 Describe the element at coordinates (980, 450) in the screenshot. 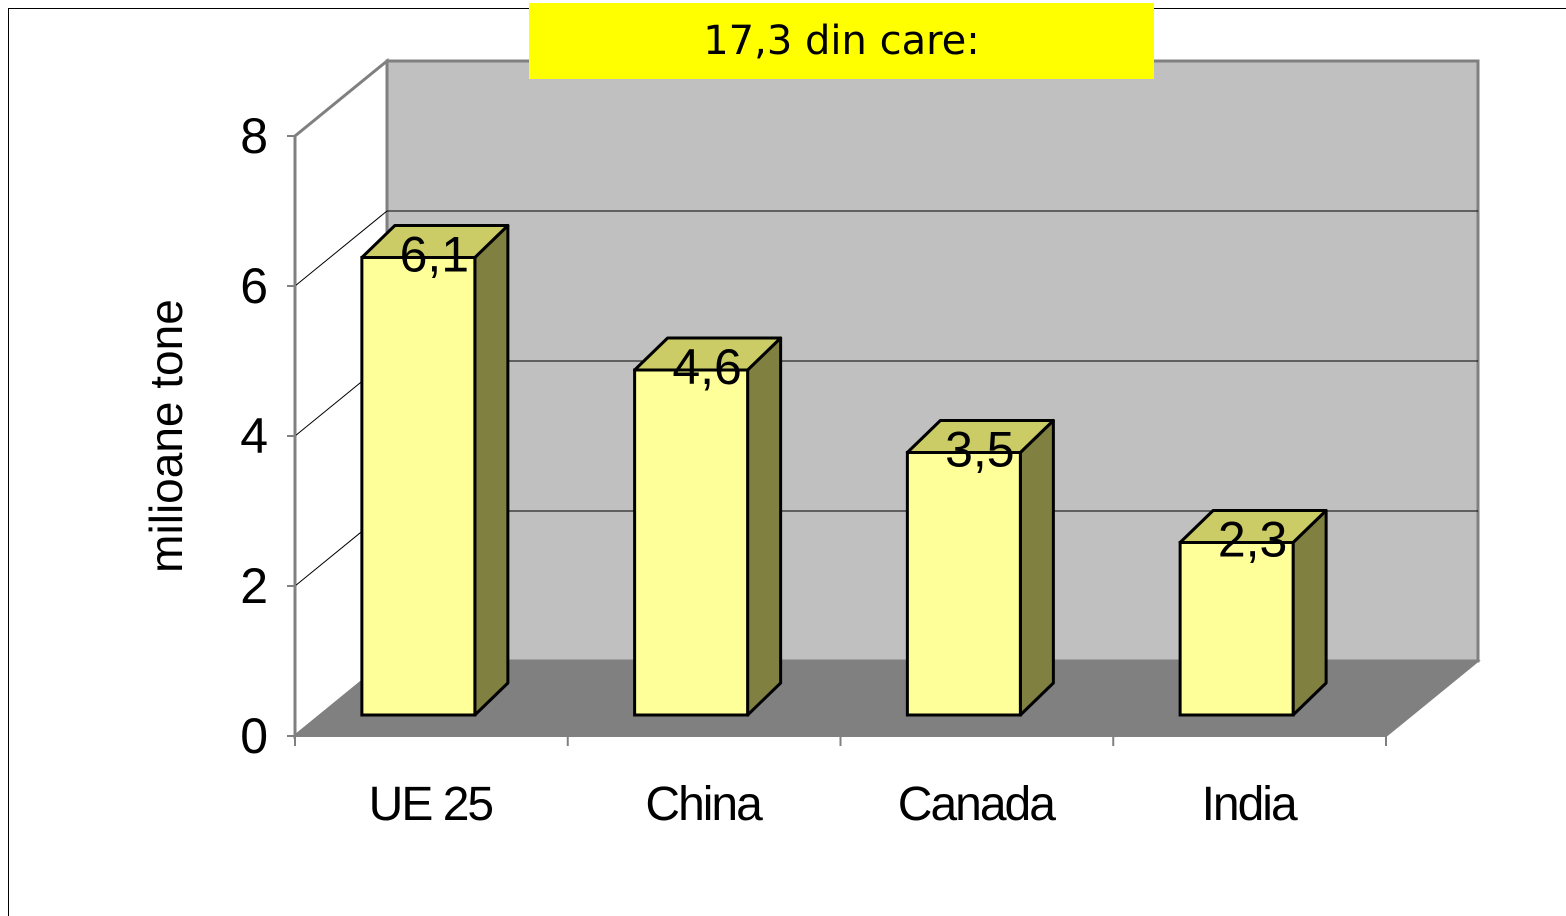

I see `data-label: 3,5` at that location.